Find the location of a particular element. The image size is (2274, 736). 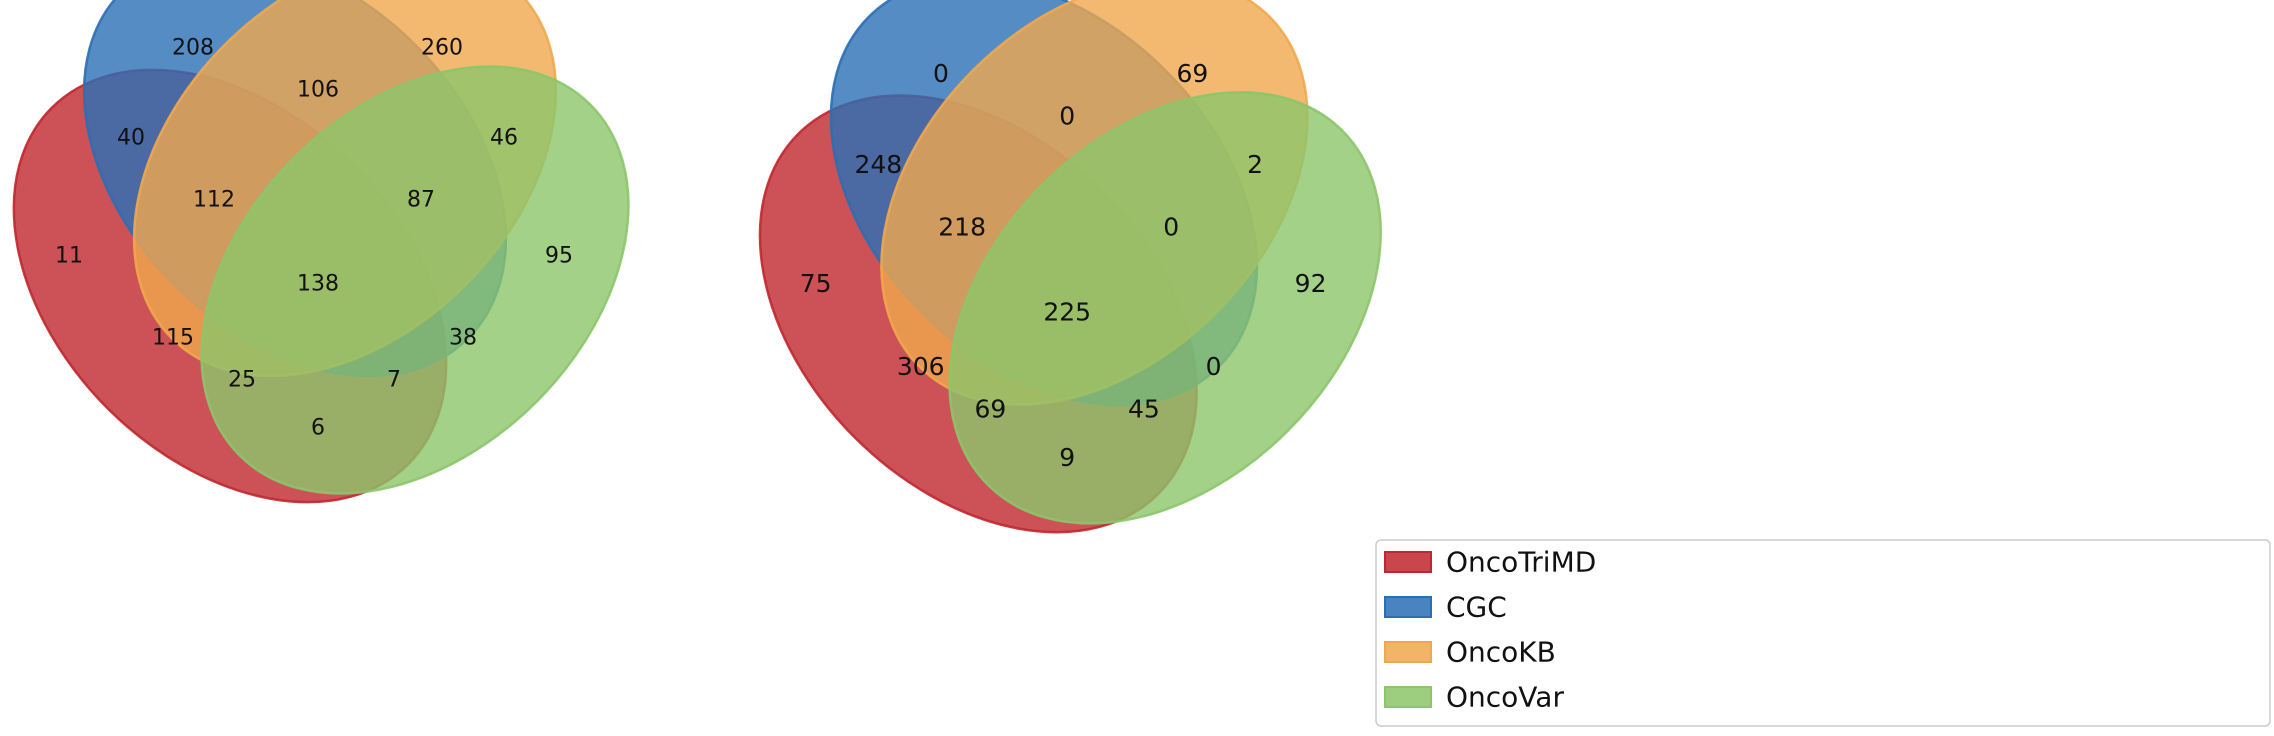

legend-swatch-oncovar is located at coordinates (1408, 697).